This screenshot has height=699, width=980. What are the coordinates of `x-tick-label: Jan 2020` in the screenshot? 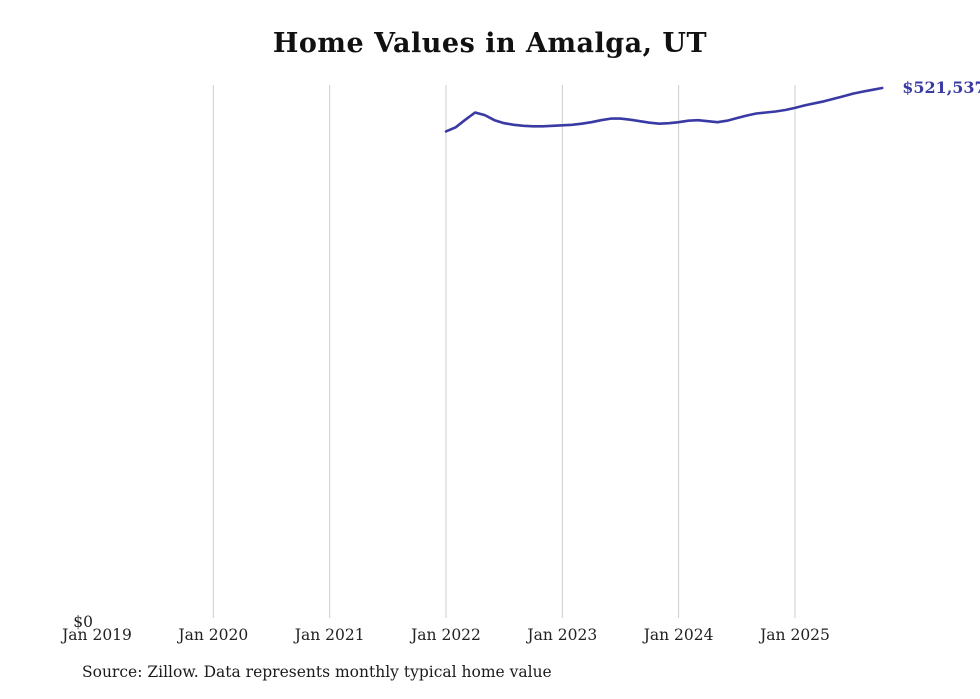 It's located at (212, 635).